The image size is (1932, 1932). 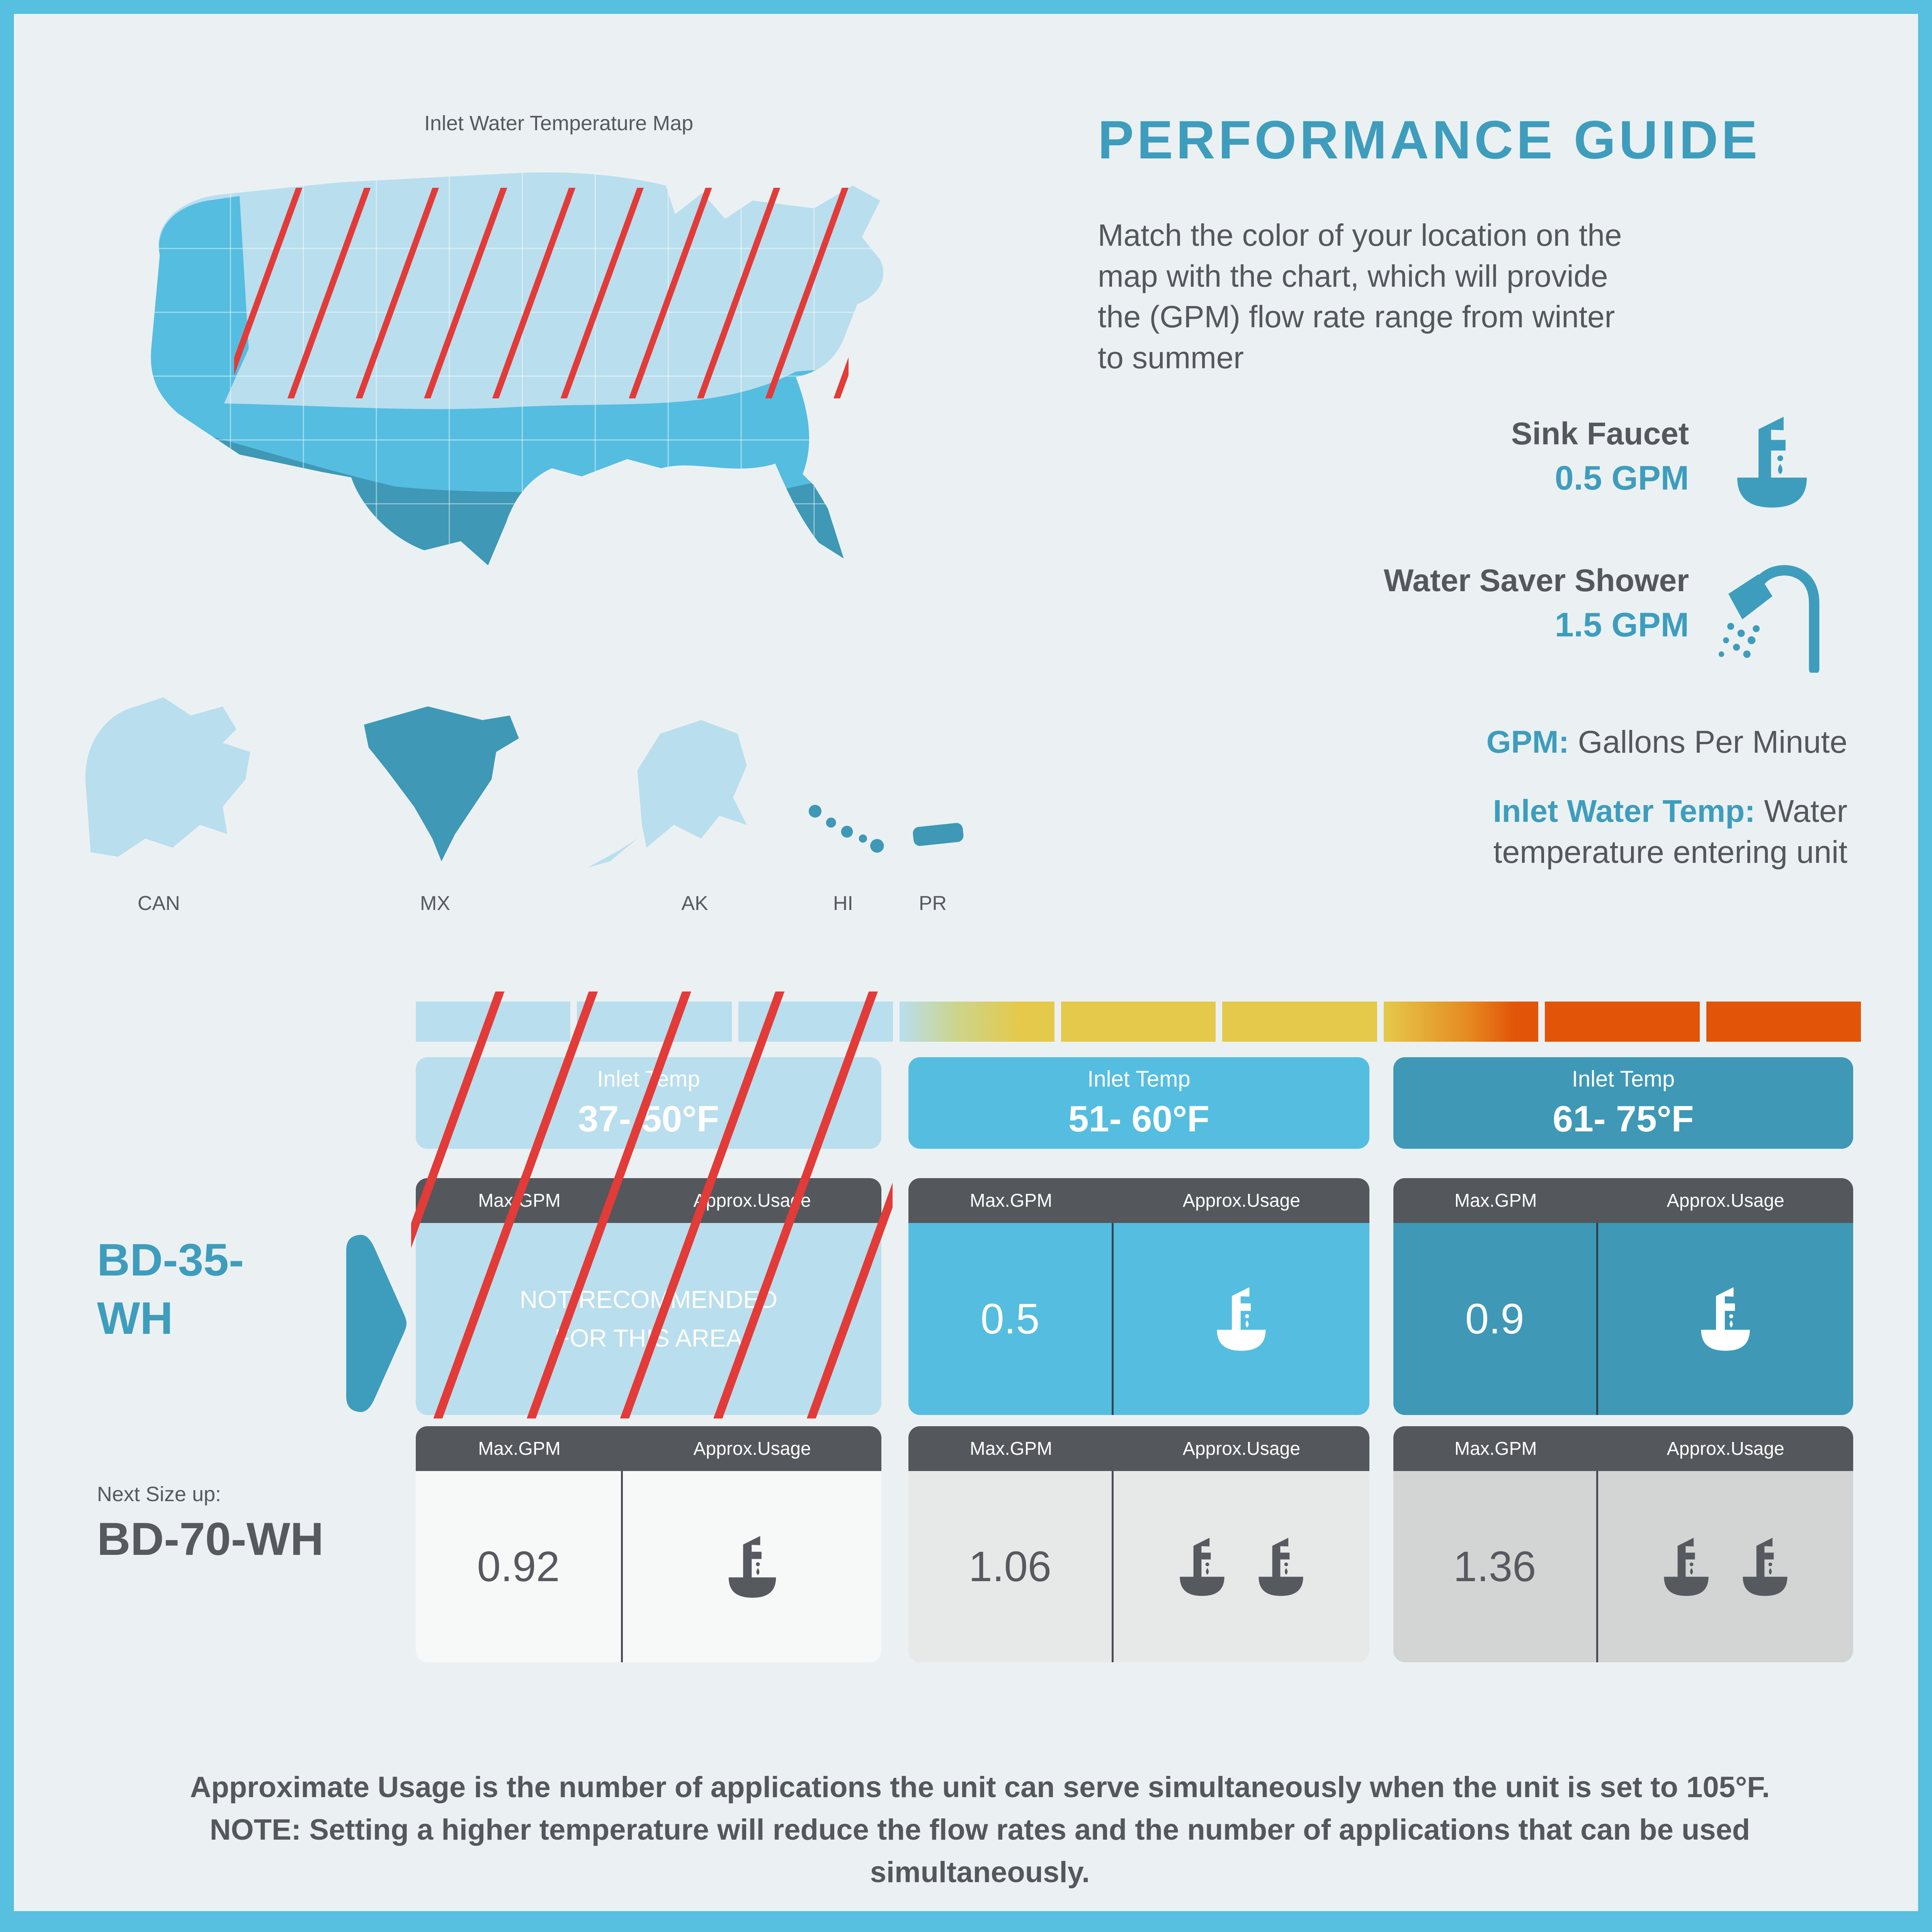 I want to click on model-bd-35-wh: BD-35- WH, so click(x=170, y=1290).